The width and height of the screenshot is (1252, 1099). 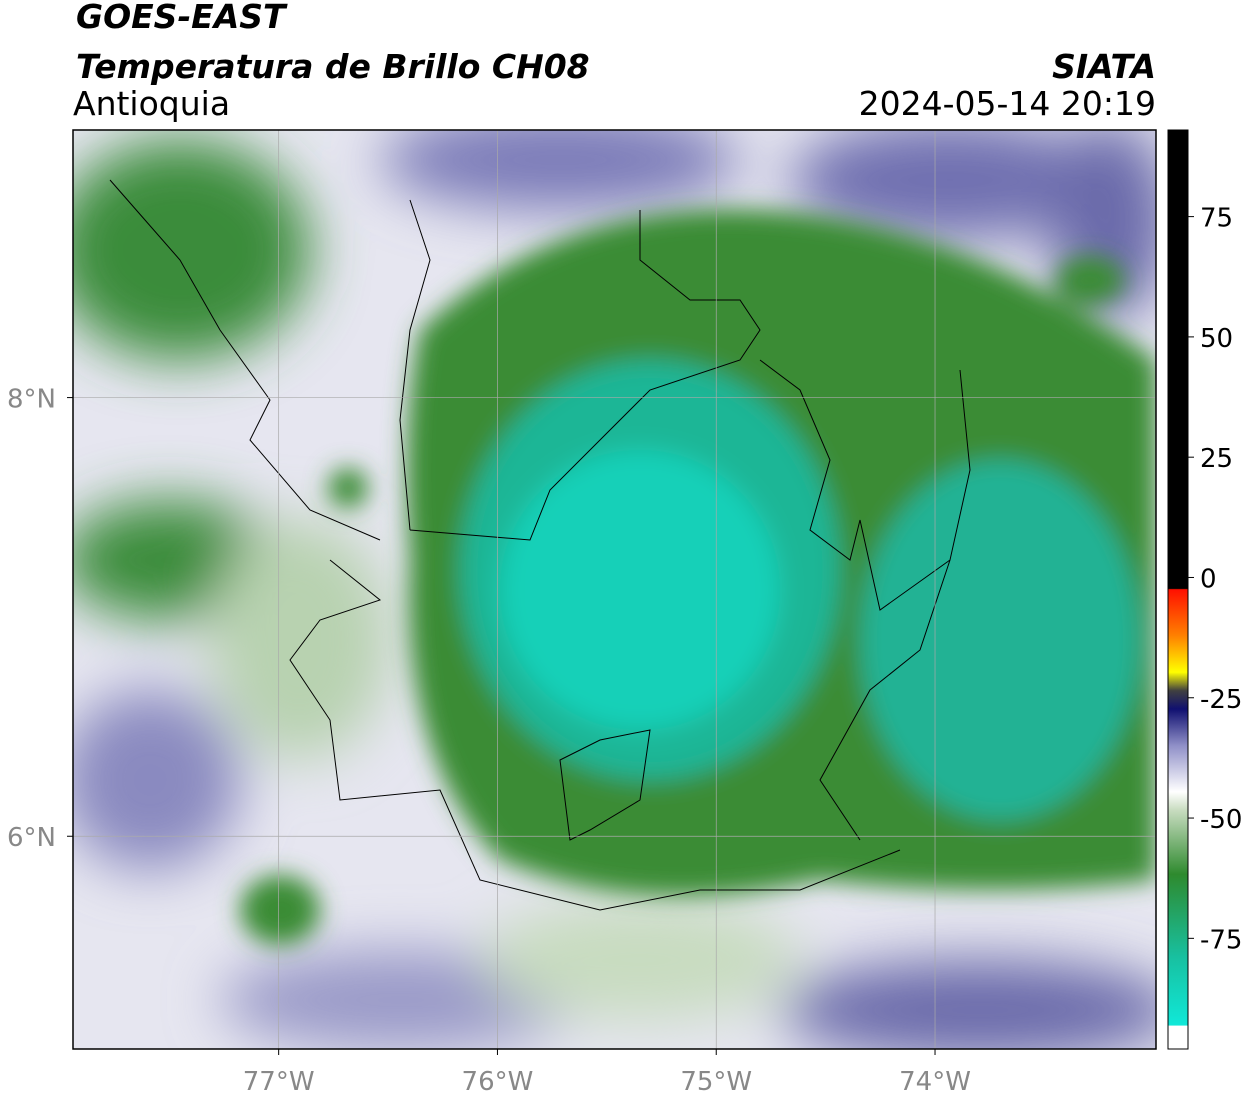 I want to click on colorbar, so click(x=1178, y=589).